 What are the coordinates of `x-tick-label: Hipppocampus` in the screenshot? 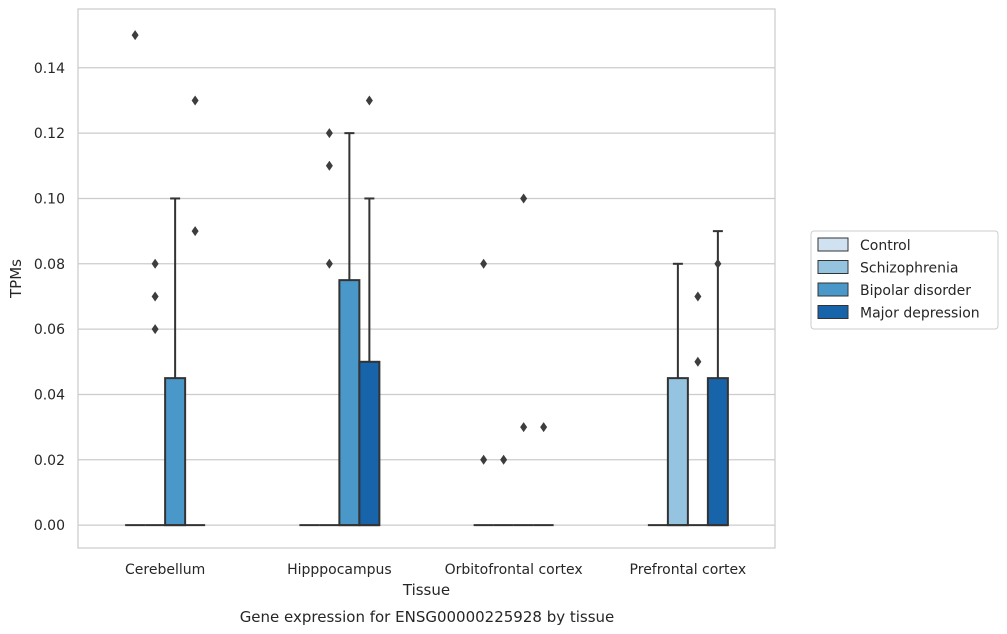 It's located at (339, 570).